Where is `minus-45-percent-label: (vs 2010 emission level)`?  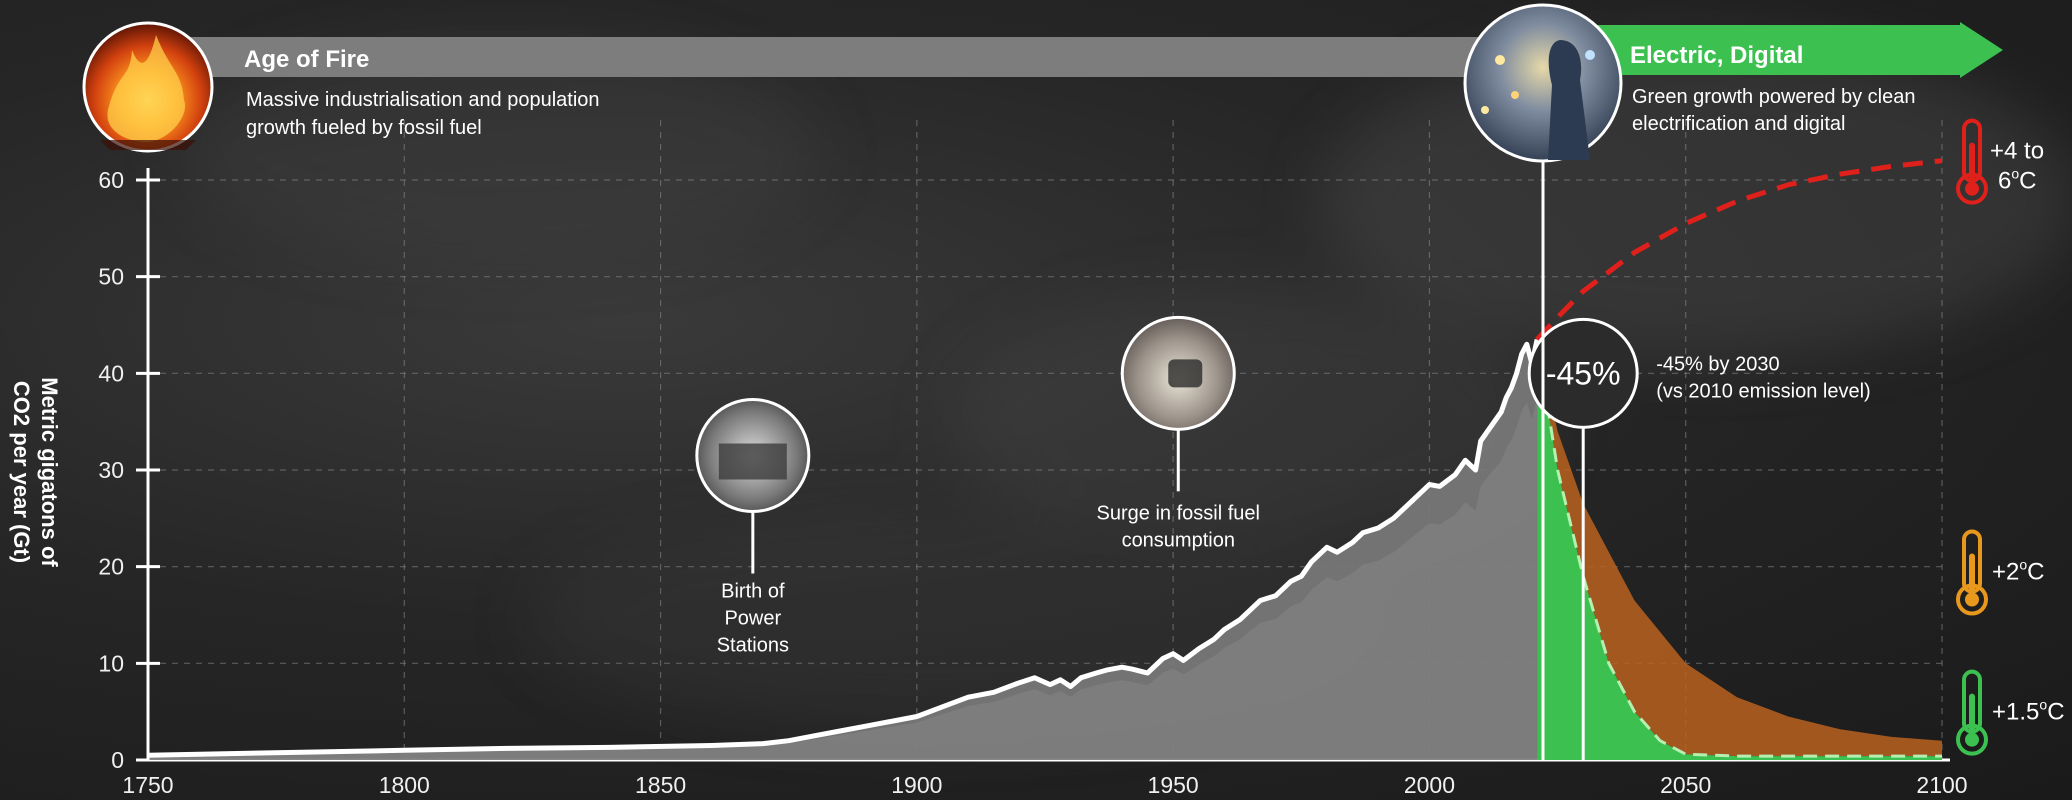
minus-45-percent-label: (vs 2010 emission level) is located at coordinates (1763, 391).